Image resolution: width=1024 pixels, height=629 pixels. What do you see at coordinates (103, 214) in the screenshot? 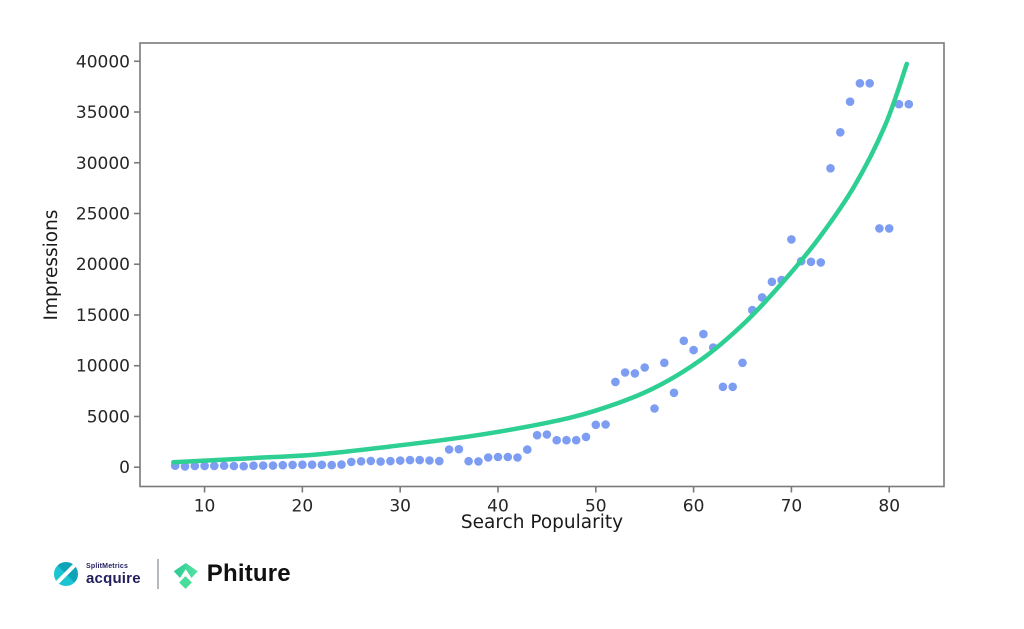
I see `y-tick-label: 25000` at bounding box center [103, 214].